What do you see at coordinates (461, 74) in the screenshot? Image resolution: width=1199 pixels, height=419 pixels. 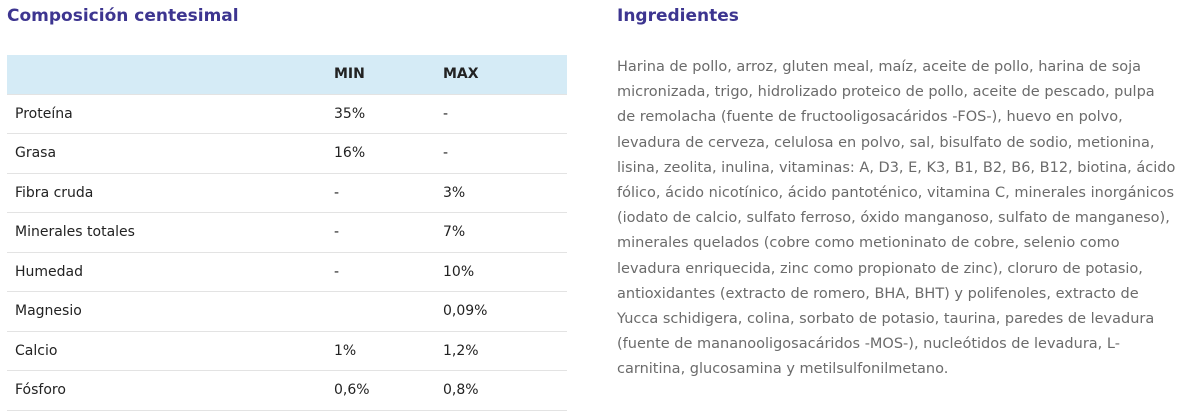 I see `header-max: MAX` at bounding box center [461, 74].